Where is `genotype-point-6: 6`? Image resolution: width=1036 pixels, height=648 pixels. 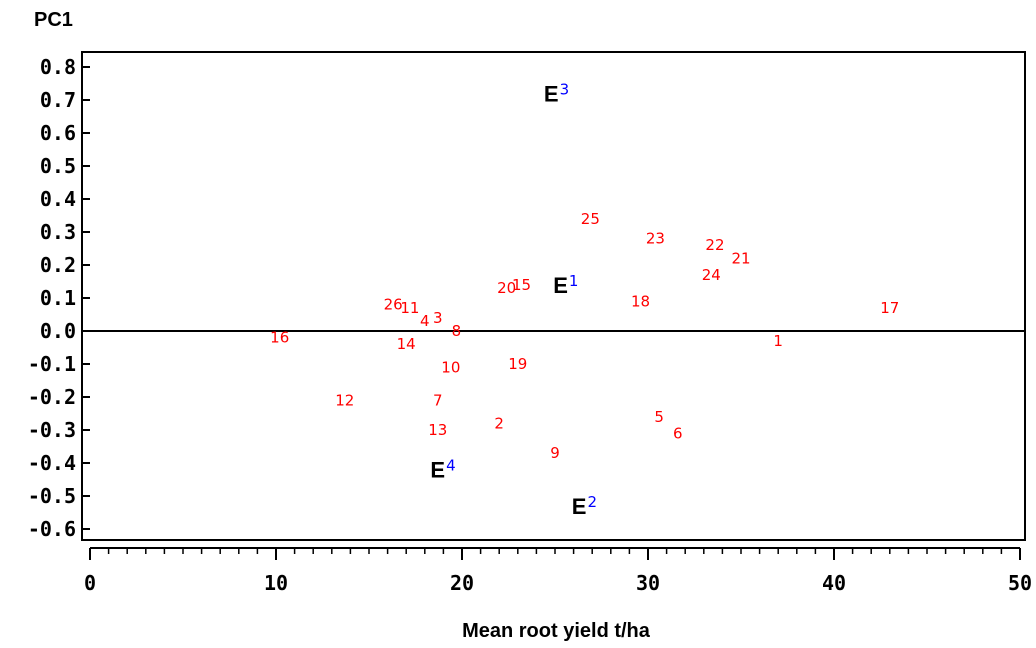 genotype-point-6: 6 is located at coordinates (678, 433).